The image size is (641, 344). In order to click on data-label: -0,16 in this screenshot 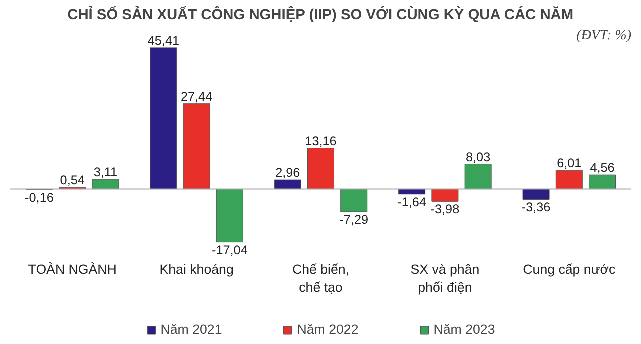, I will do `click(39, 197)`.